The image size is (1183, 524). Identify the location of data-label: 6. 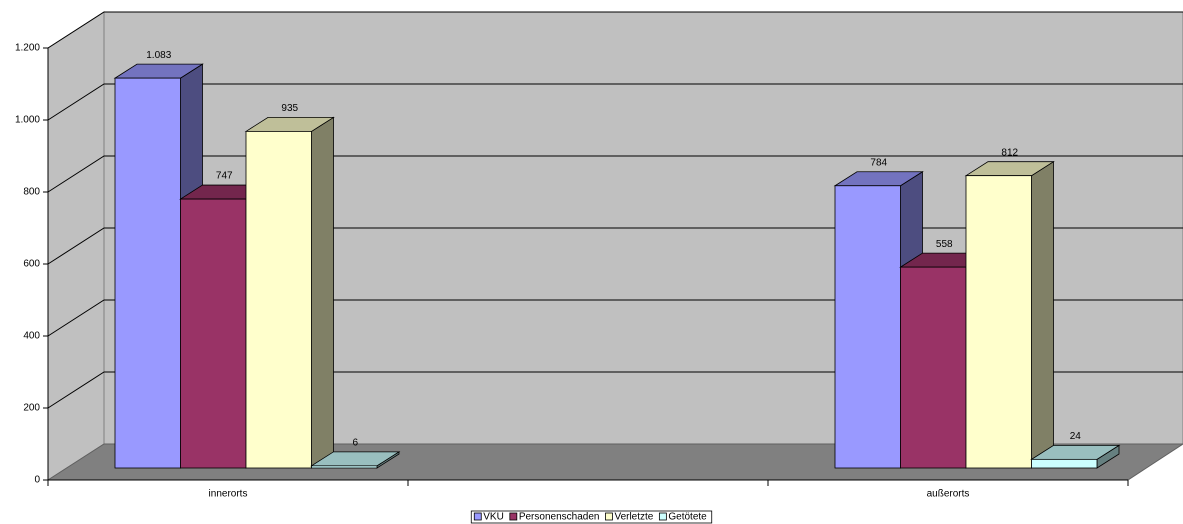
(355, 442).